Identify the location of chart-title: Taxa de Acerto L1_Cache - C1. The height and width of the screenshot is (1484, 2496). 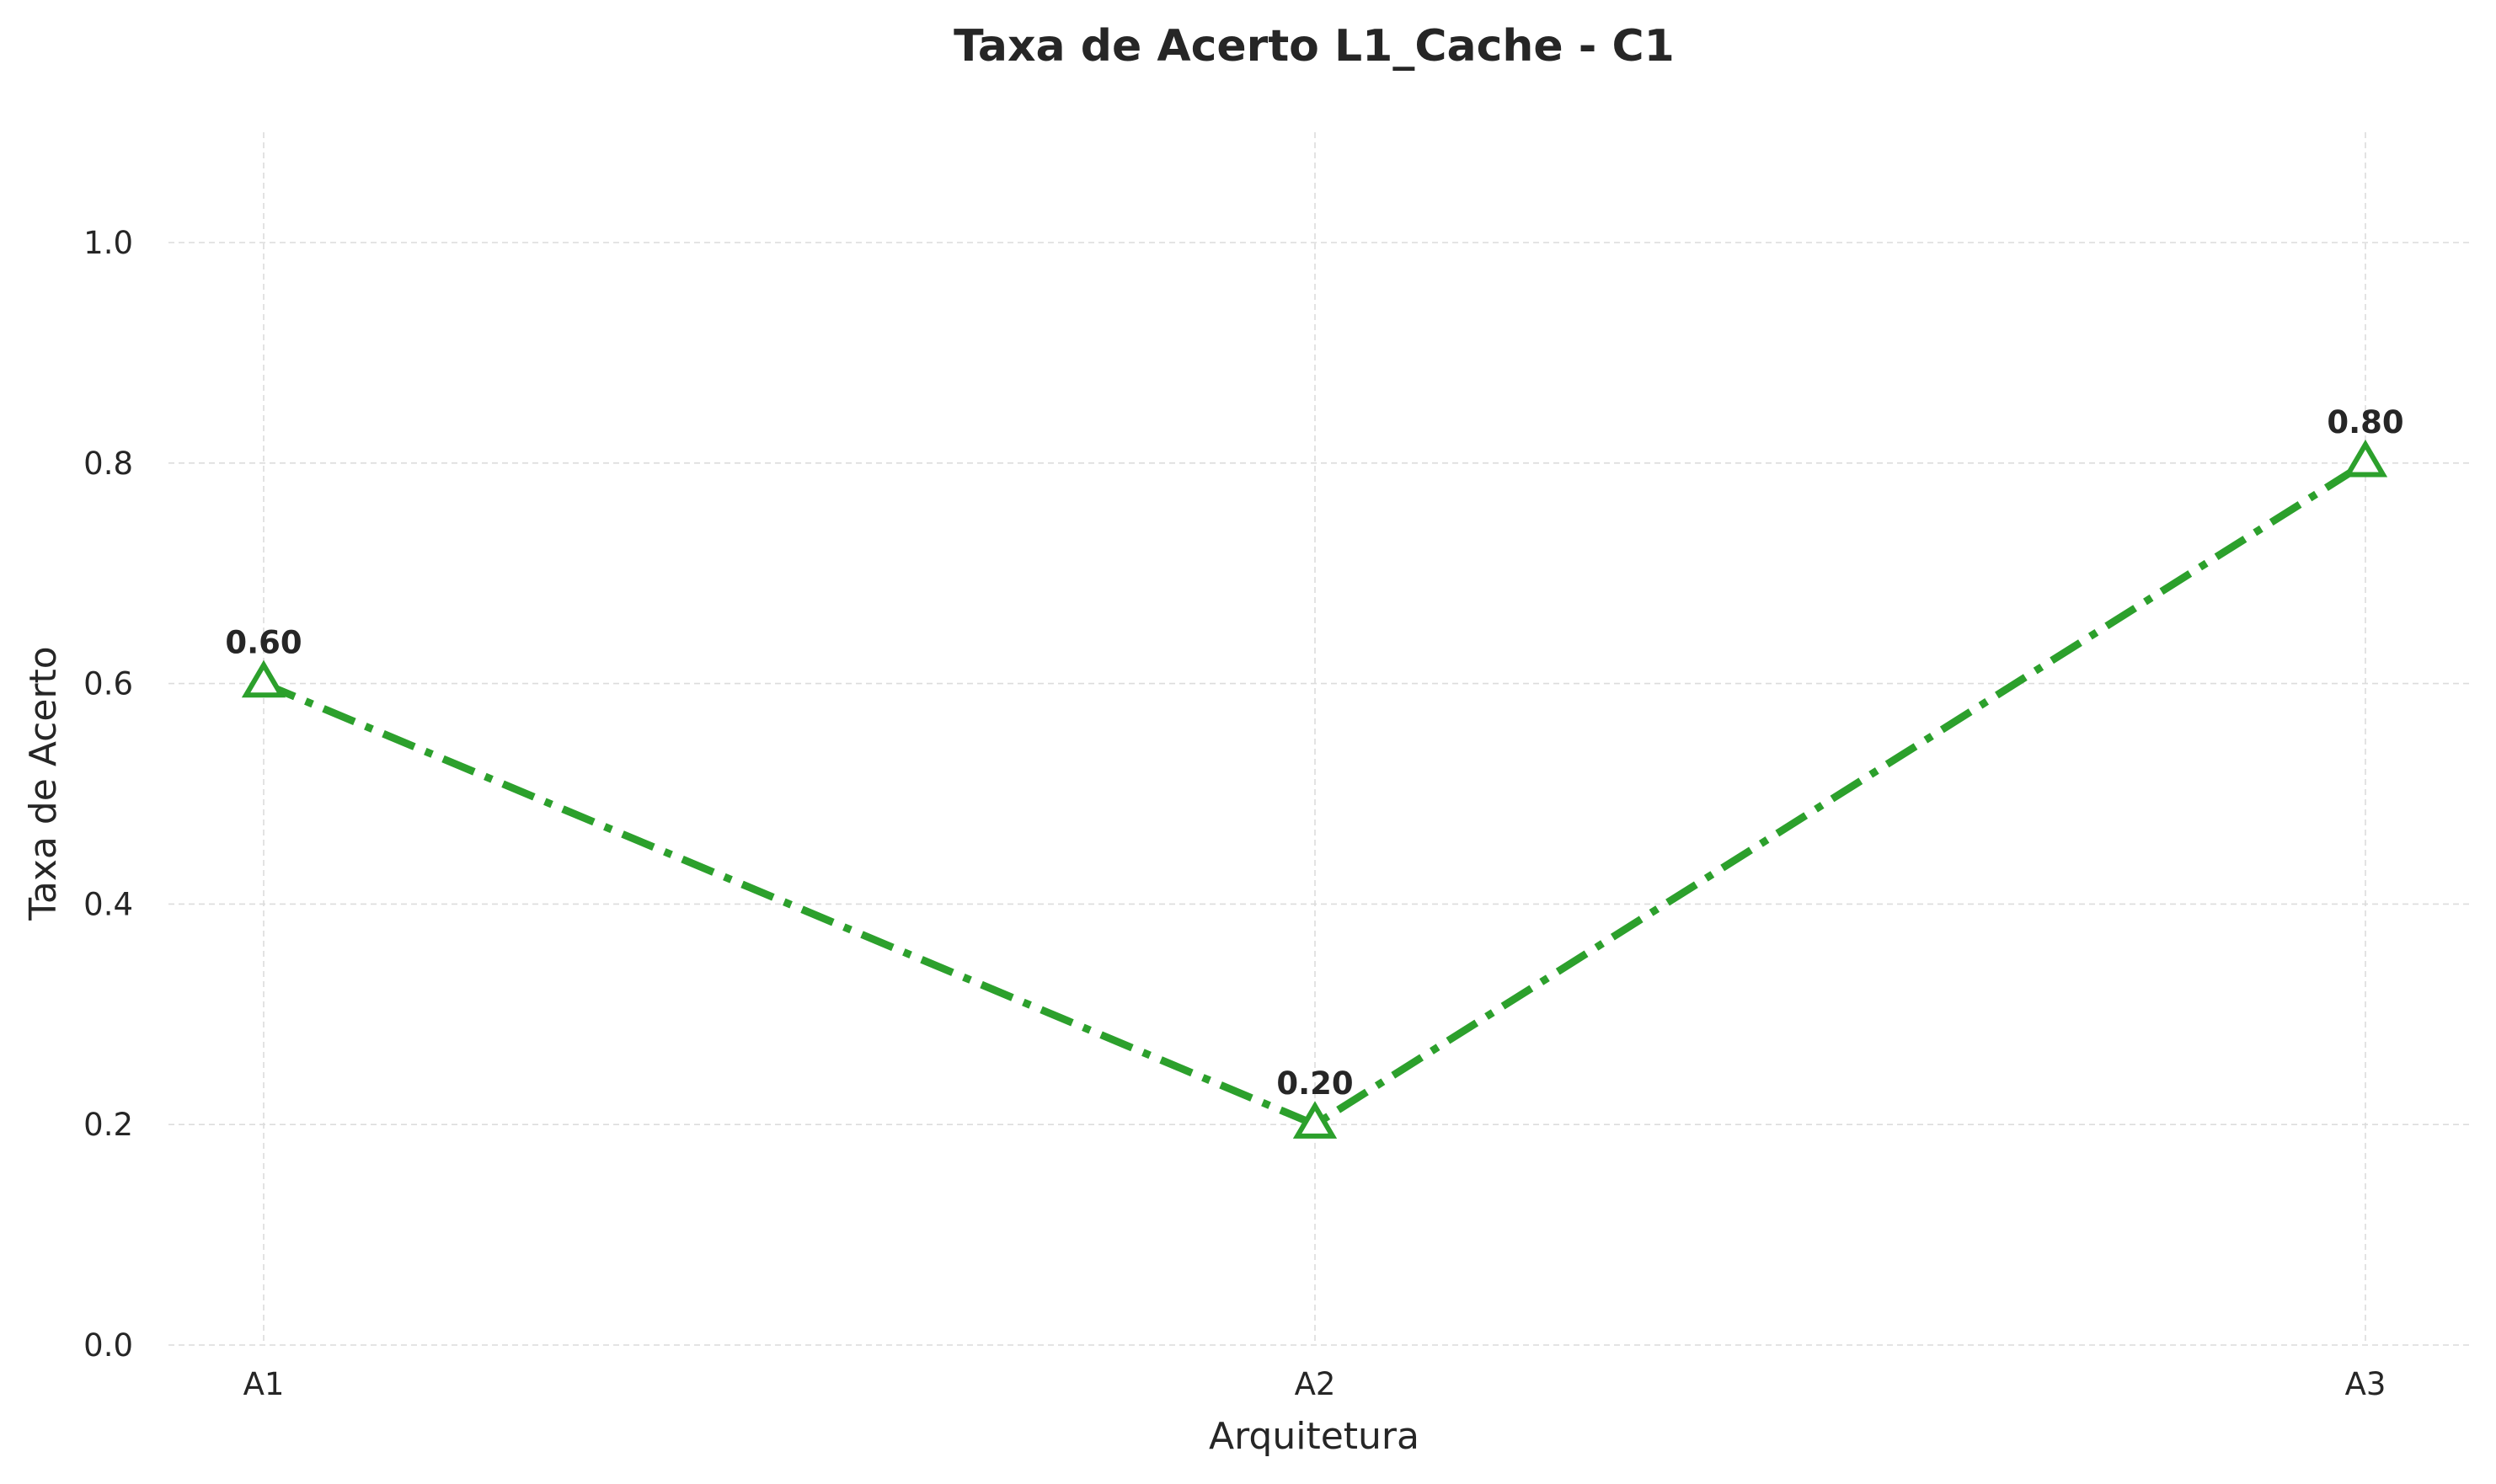
(1314, 47).